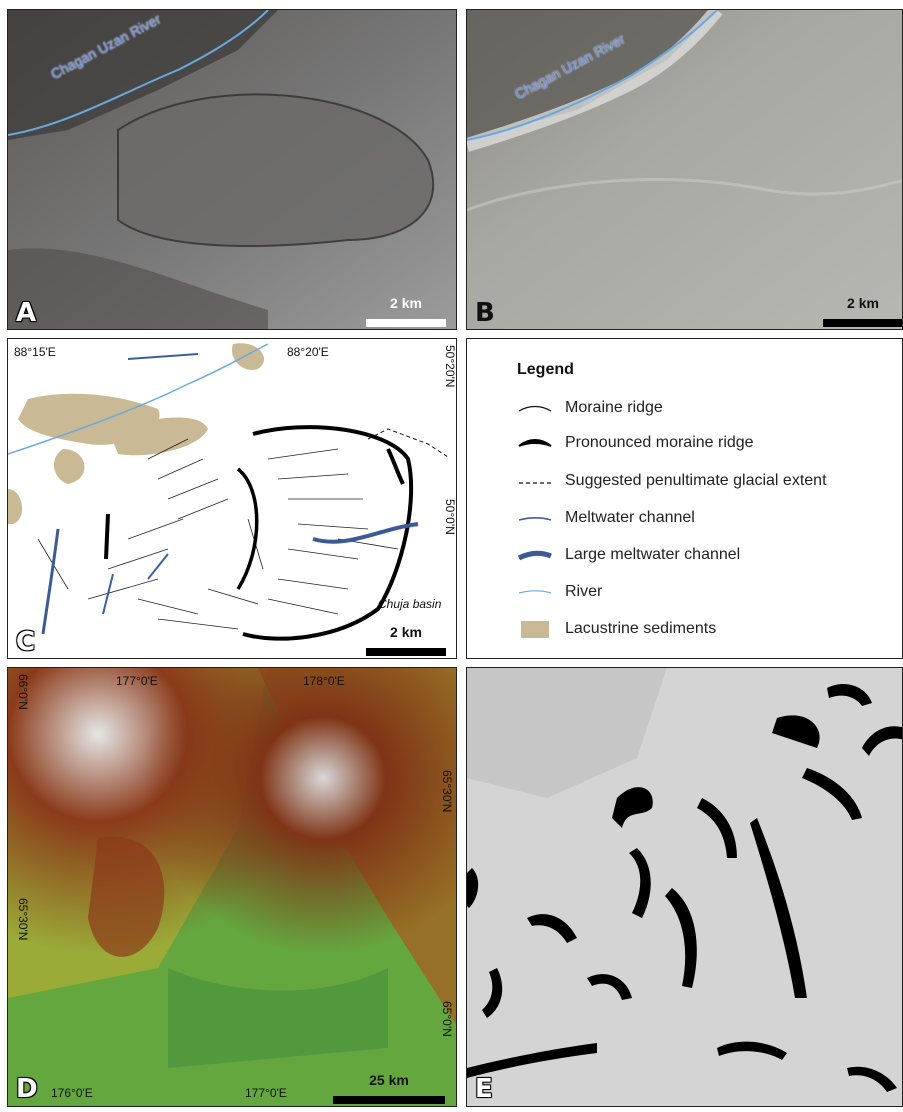 Image resolution: width=903 pixels, height=1112 pixels. Describe the element at coordinates (630, 517) in the screenshot. I see `legend-item-label: Meltwater channel` at that location.